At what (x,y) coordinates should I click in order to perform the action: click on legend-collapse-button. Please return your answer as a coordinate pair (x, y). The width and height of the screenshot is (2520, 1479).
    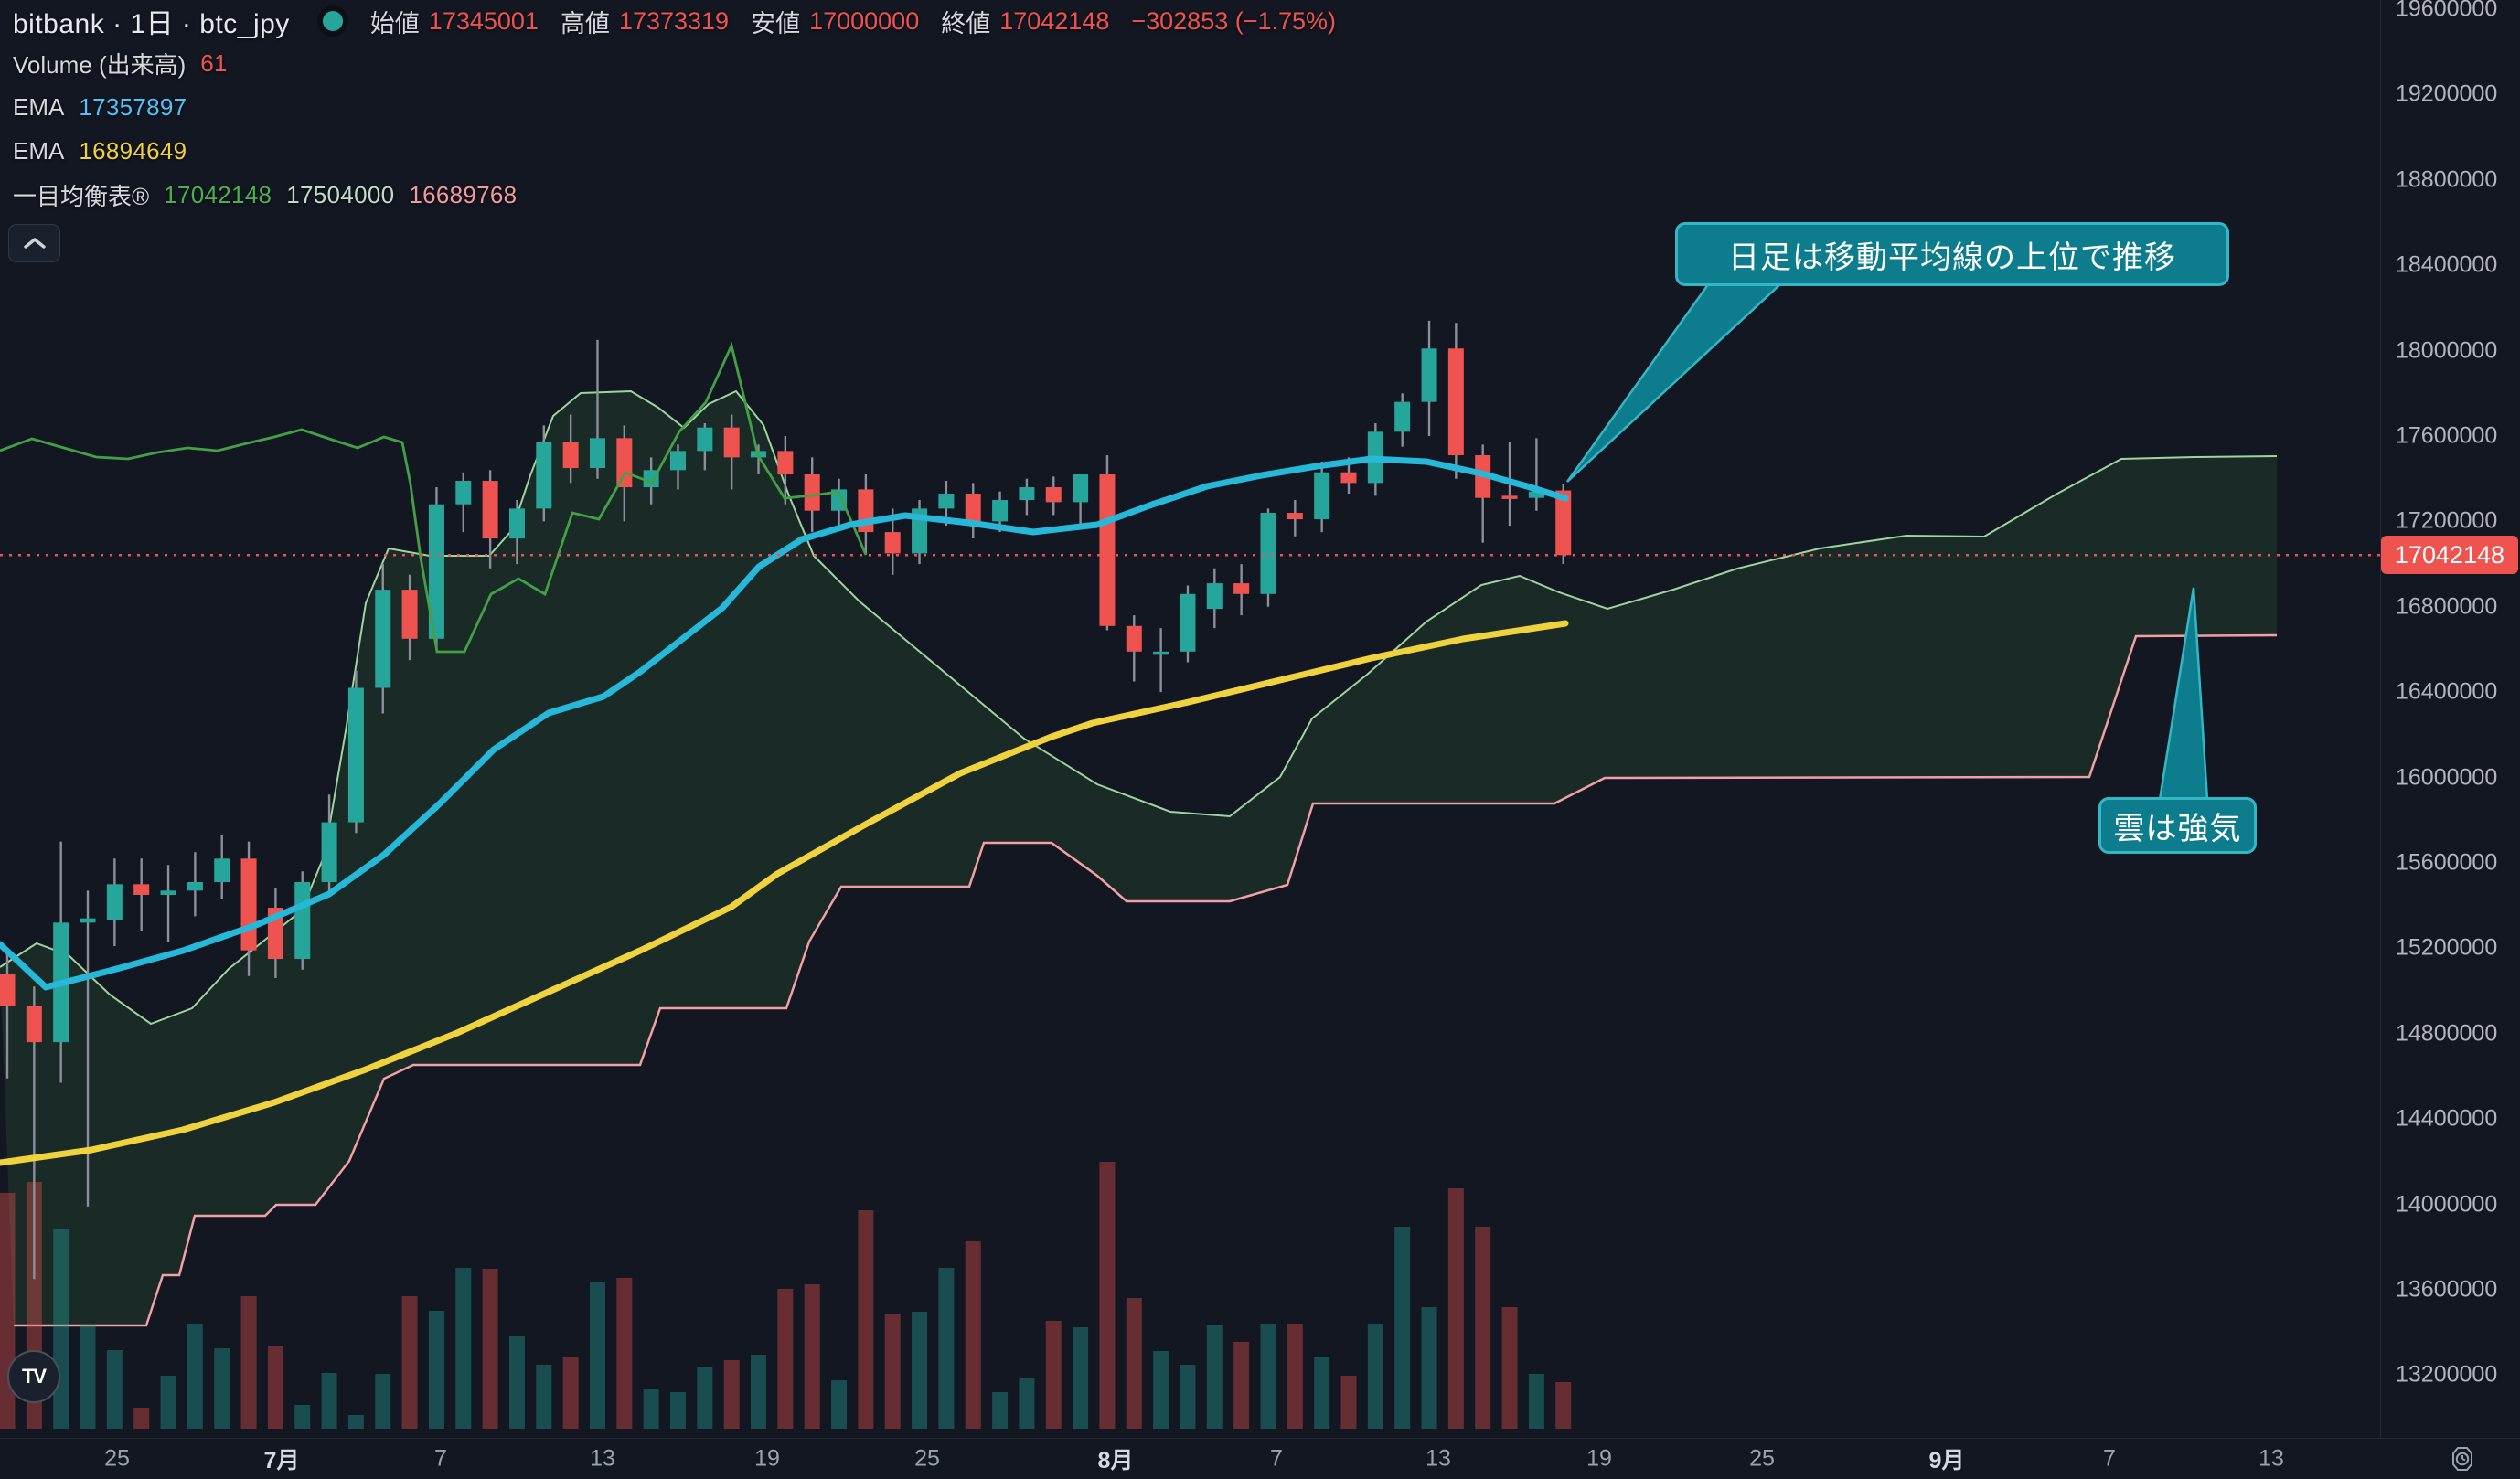
    Looking at the image, I should click on (34, 243).